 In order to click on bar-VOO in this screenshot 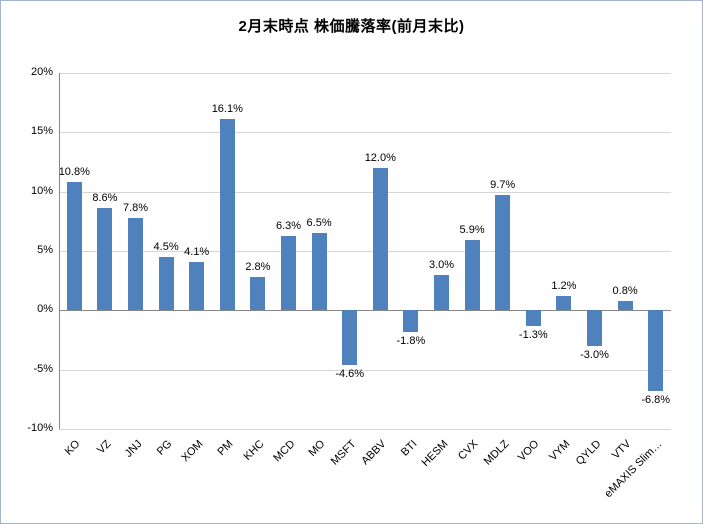, I will do `click(533, 318)`.